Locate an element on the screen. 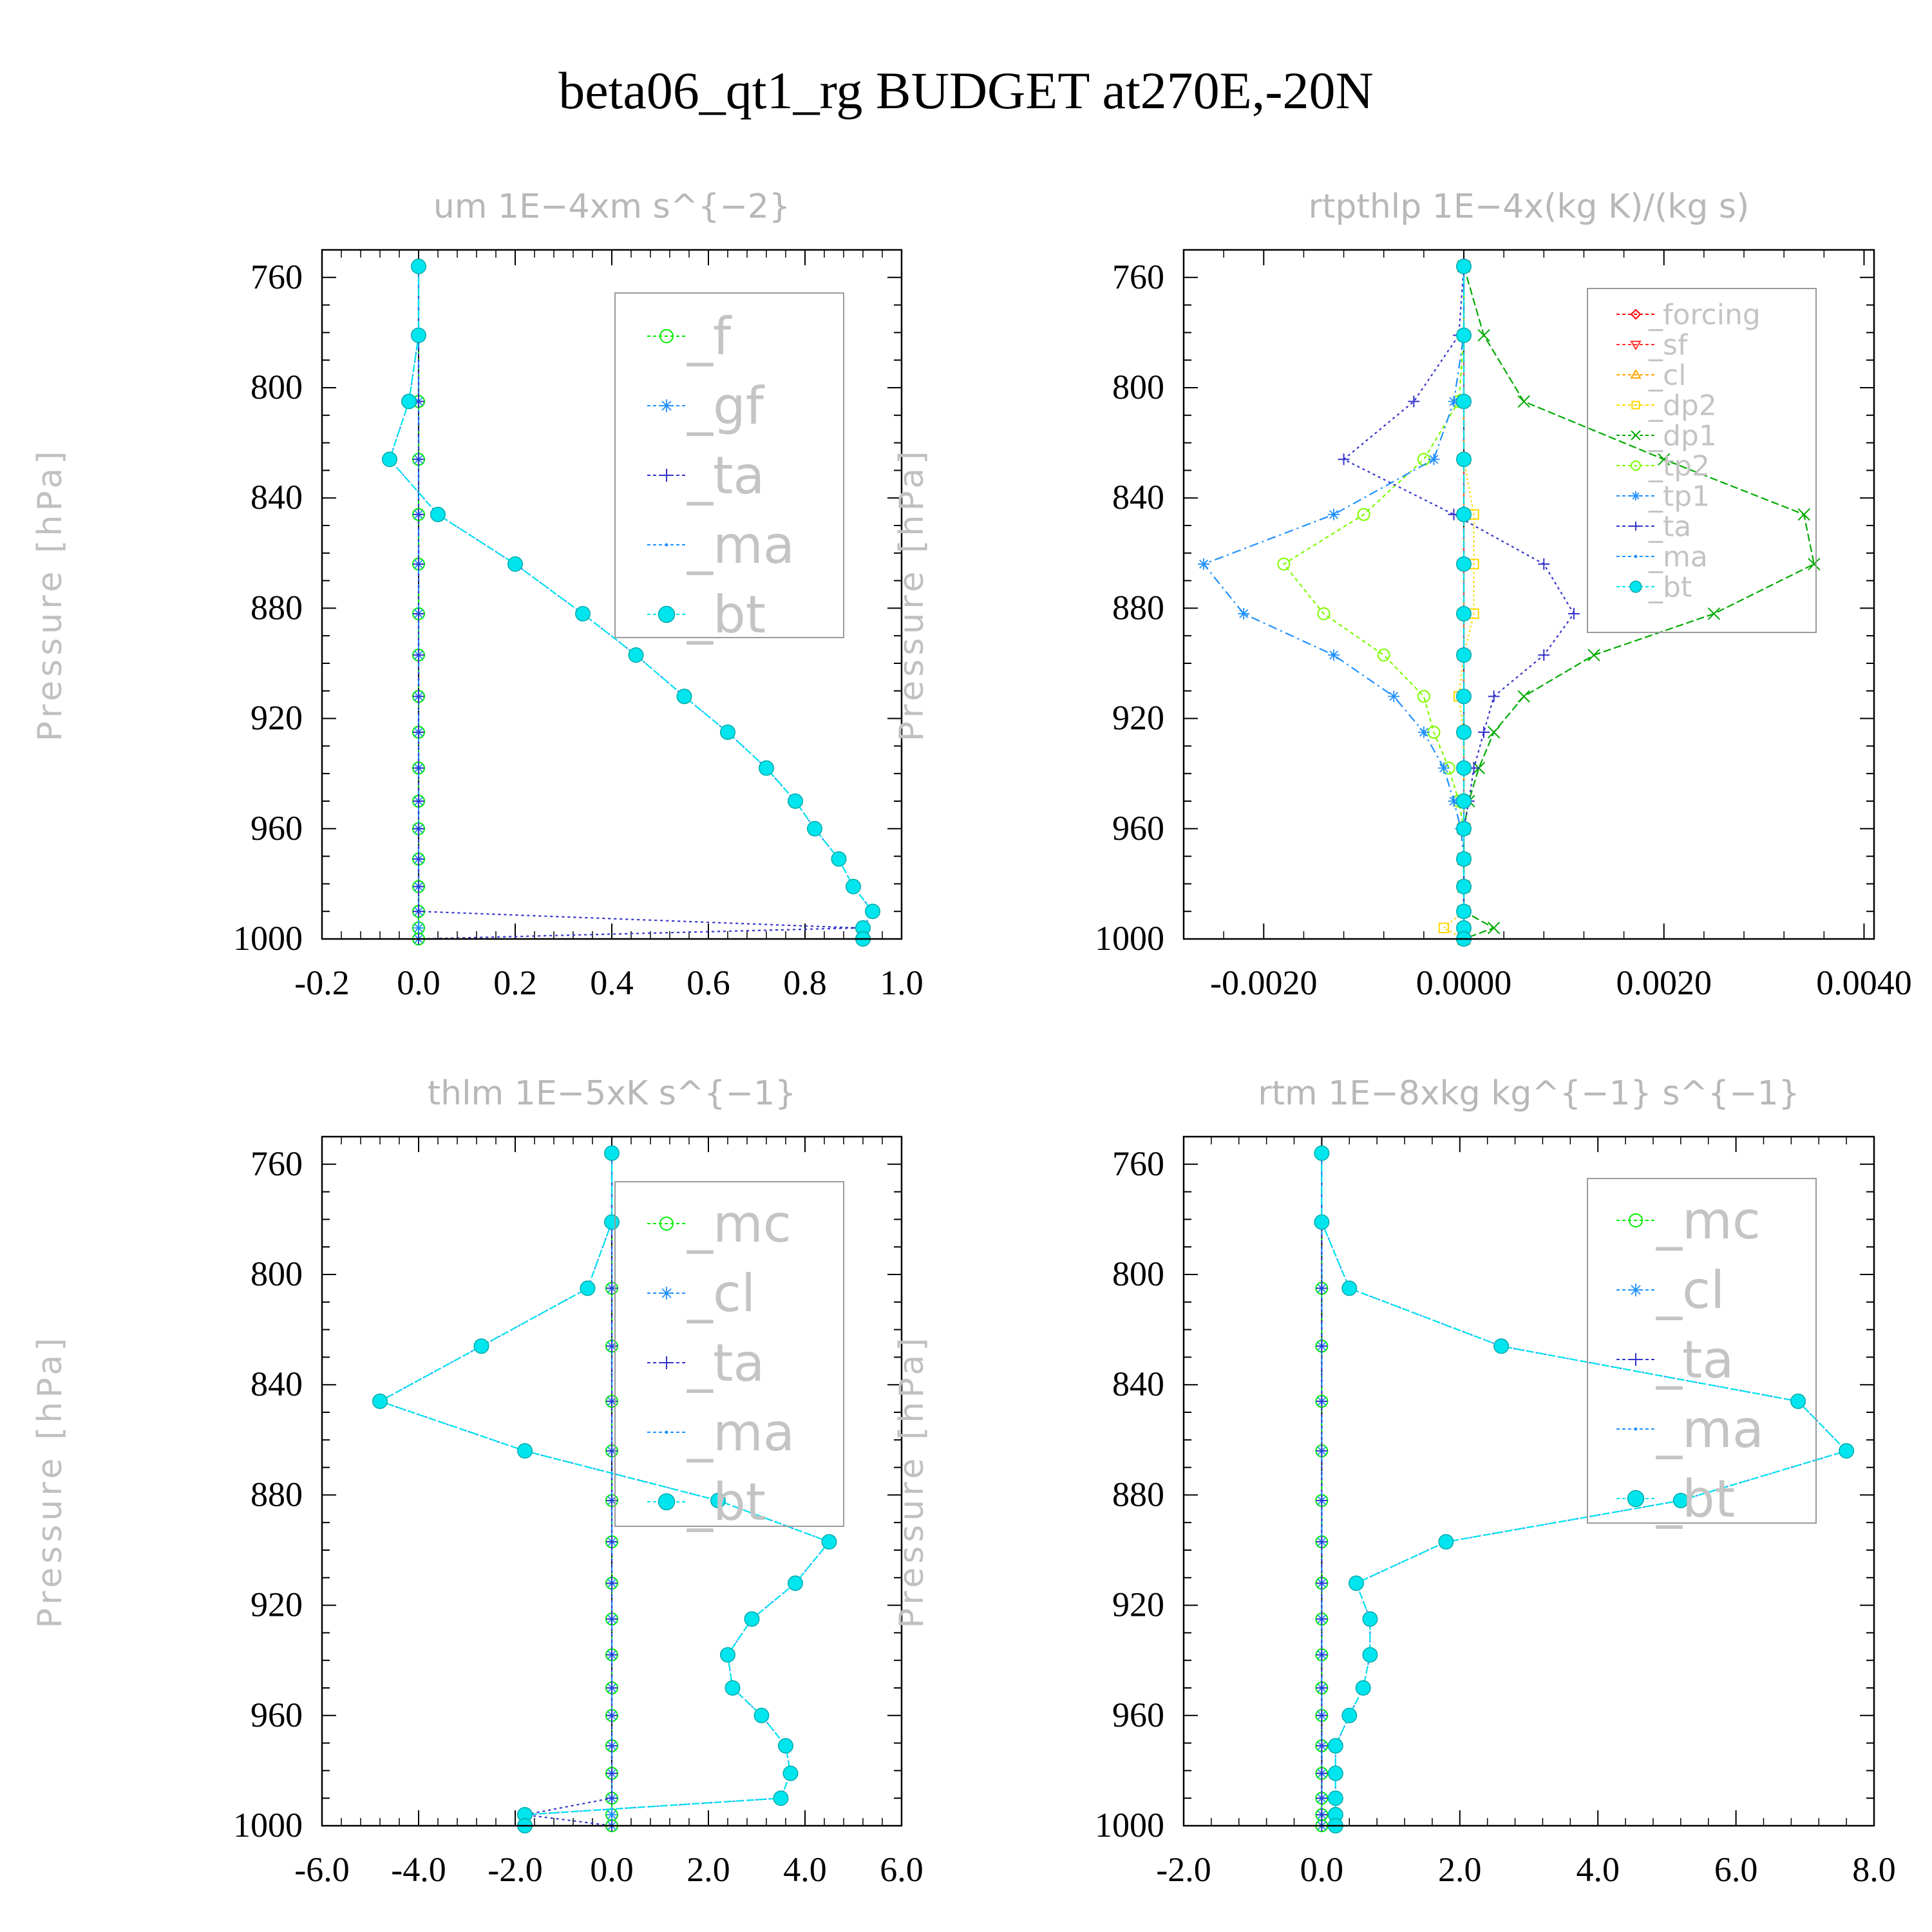 This screenshot has height=1932, width=1932. panel-title: um 1E−4xm s^{−2} is located at coordinates (611, 207).